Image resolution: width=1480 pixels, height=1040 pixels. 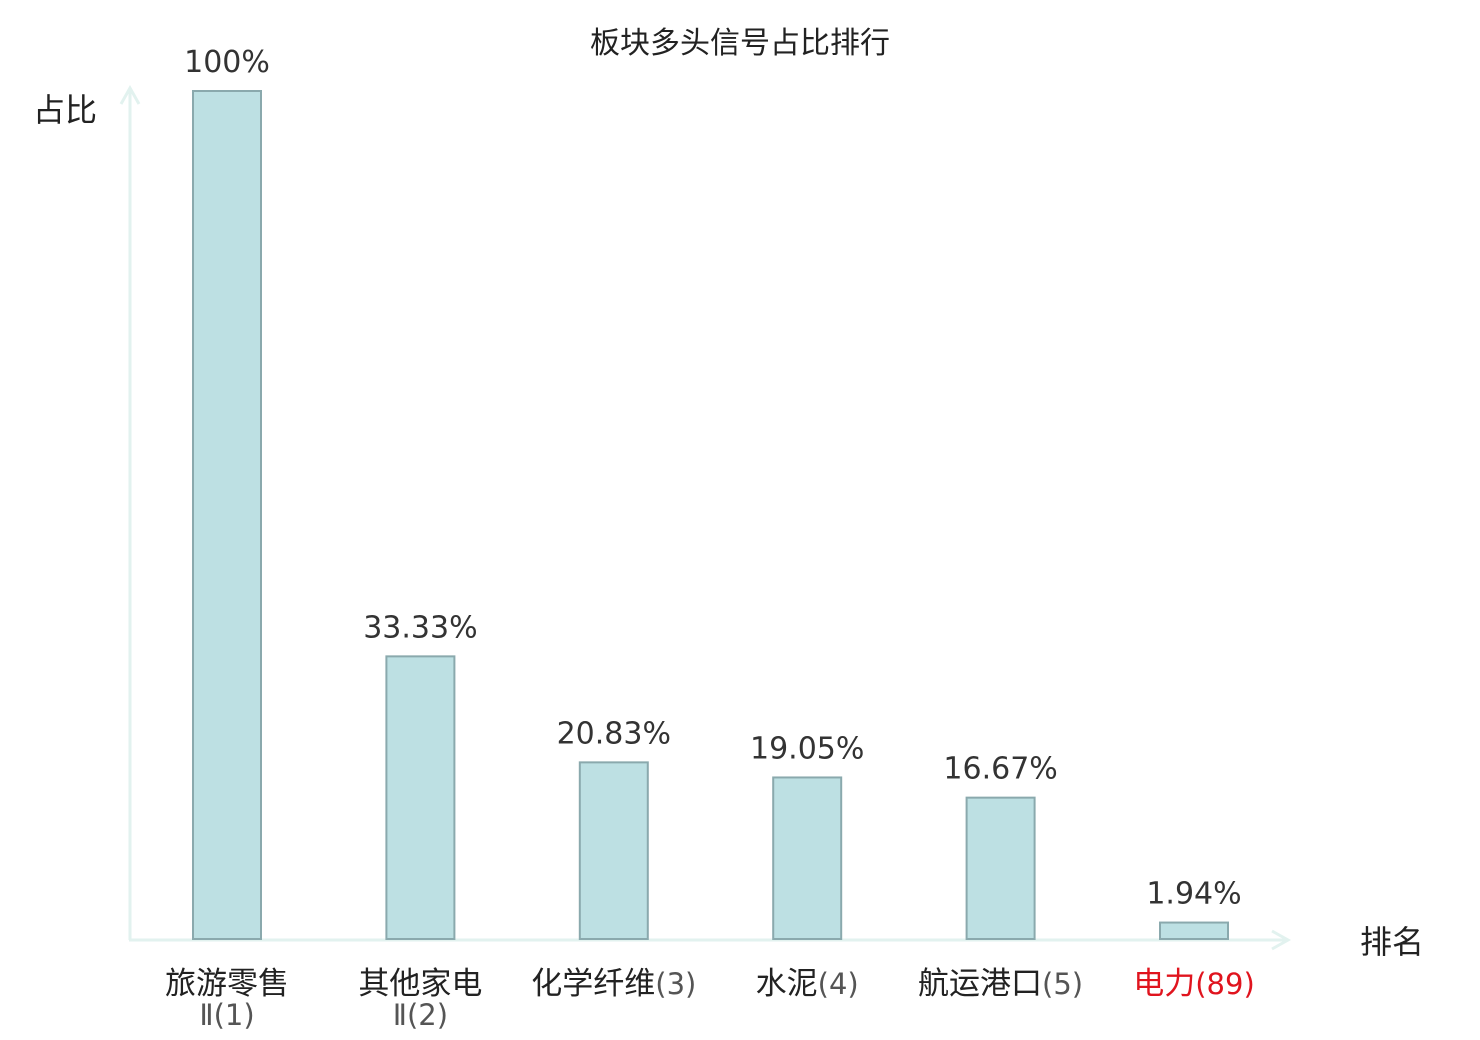 What do you see at coordinates (1062, 984) in the screenshot?
I see `category-rank: (5)` at bounding box center [1062, 984].